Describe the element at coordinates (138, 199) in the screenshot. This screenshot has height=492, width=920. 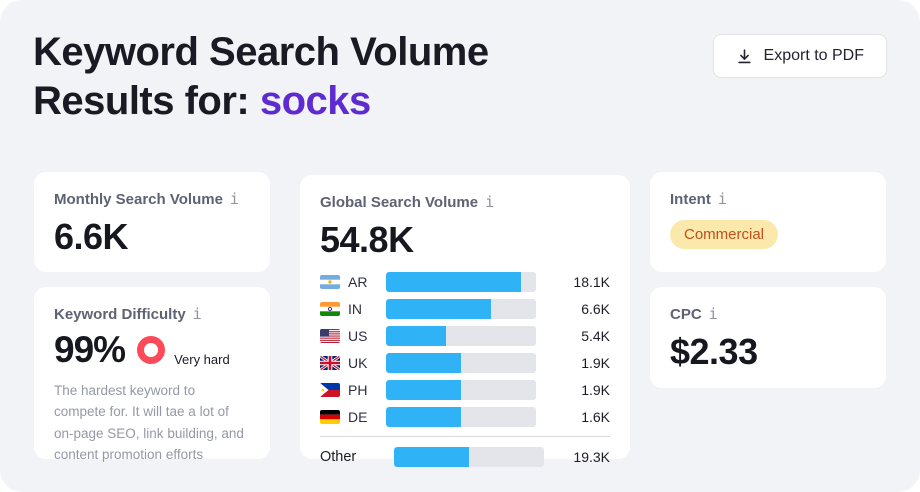
I see `monthly-search-volume-label: Monthly Search Volume` at that location.